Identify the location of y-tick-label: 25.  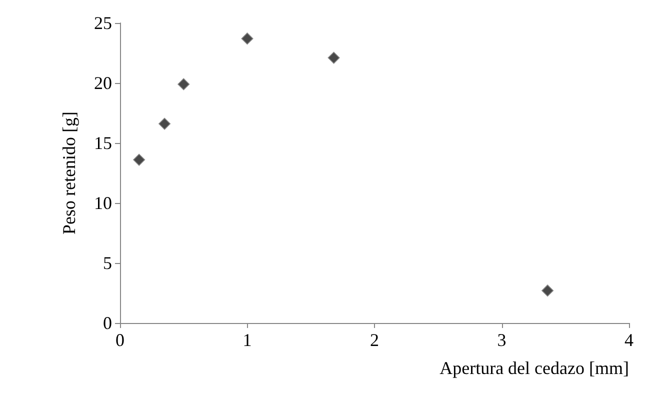
(103, 23).